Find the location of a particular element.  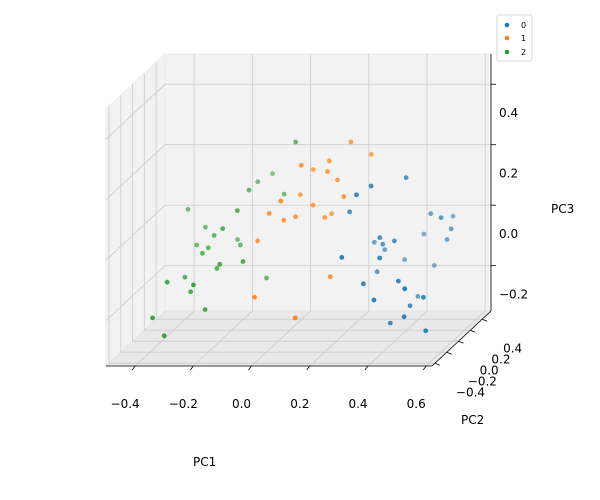

legend-frame is located at coordinates (514, 38).